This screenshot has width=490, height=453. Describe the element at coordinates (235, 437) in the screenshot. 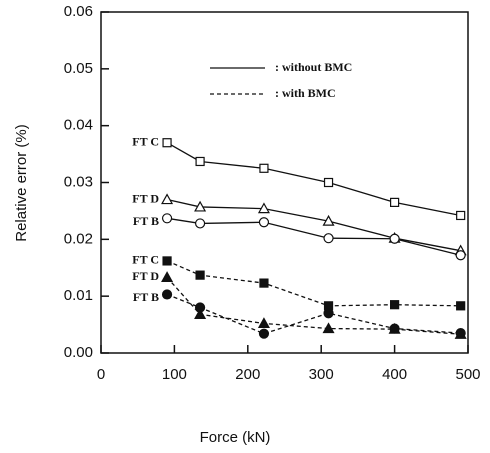

I see `x-axis-label: Force (kN)` at that location.